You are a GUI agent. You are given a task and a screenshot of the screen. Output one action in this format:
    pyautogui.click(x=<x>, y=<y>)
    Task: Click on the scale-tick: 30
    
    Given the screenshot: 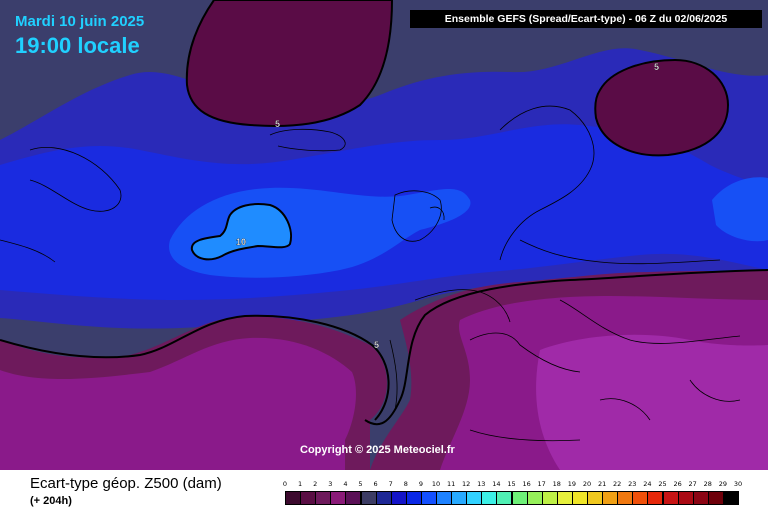 What is the action you would take?
    pyautogui.click(x=738, y=484)
    